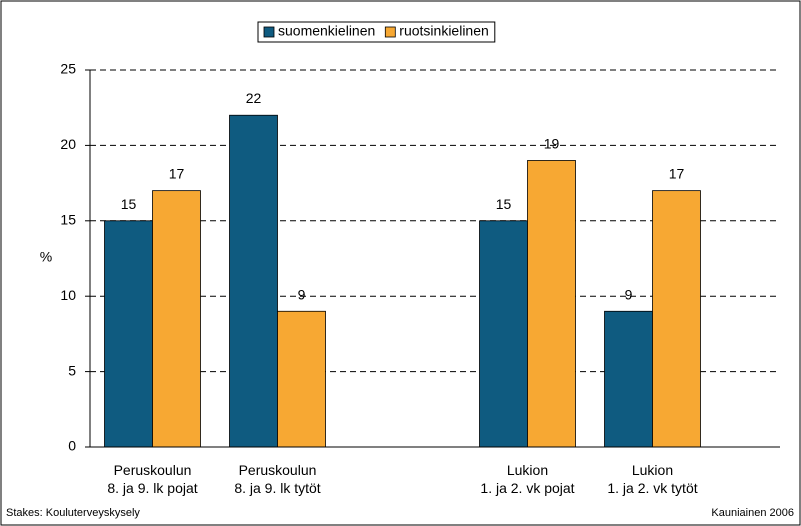  Describe the element at coordinates (376, 32) in the screenshot. I see `legend` at that location.